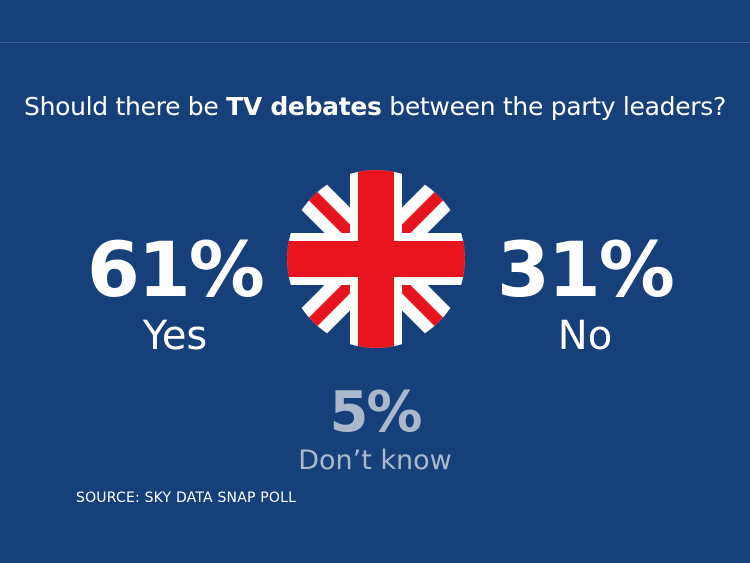  What do you see at coordinates (304, 106) in the screenshot?
I see `question-text-bold: TV debates` at bounding box center [304, 106].